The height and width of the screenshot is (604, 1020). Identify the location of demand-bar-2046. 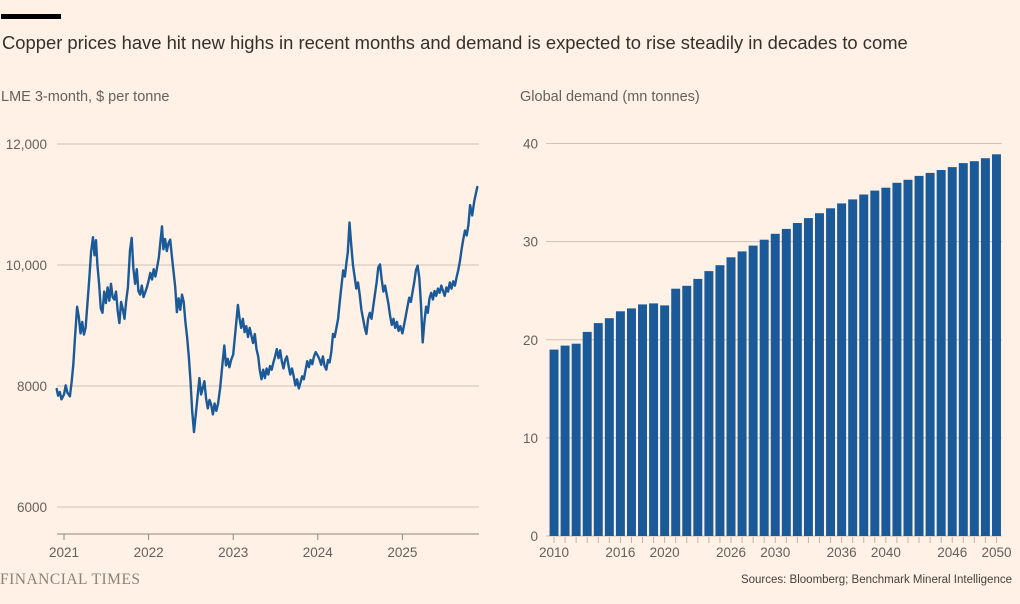
(952, 351).